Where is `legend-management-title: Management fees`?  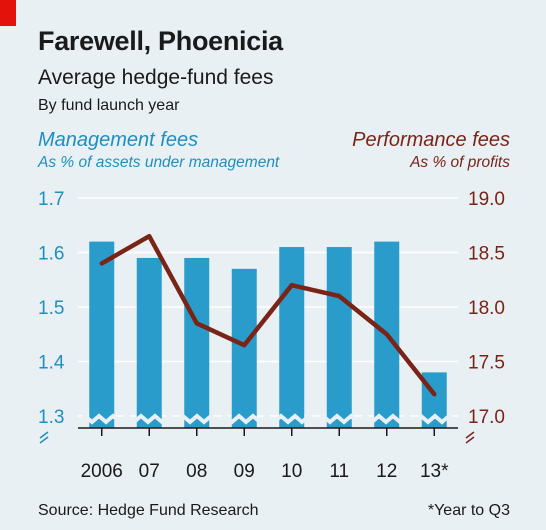
legend-management-title: Management fees is located at coordinates (118, 140).